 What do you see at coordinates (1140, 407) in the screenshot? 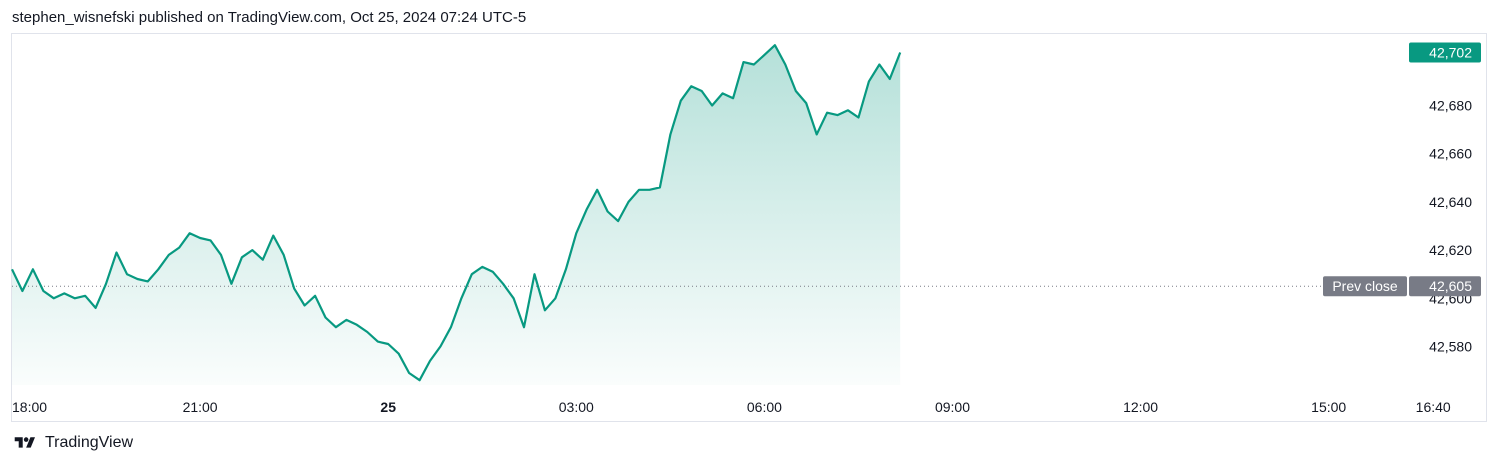
I see `x-tick-label: 12:00` at bounding box center [1140, 407].